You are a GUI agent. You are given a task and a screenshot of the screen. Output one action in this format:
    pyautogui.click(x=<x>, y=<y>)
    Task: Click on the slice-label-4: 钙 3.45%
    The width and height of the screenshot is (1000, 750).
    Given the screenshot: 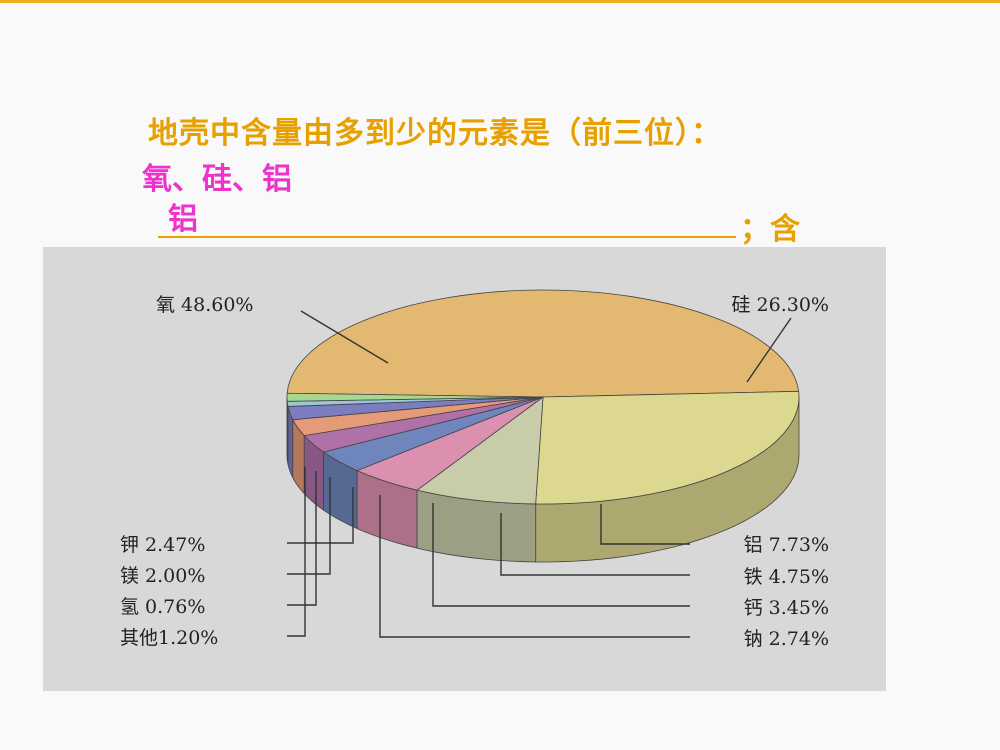 What is the action you would take?
    pyautogui.click(x=786, y=608)
    